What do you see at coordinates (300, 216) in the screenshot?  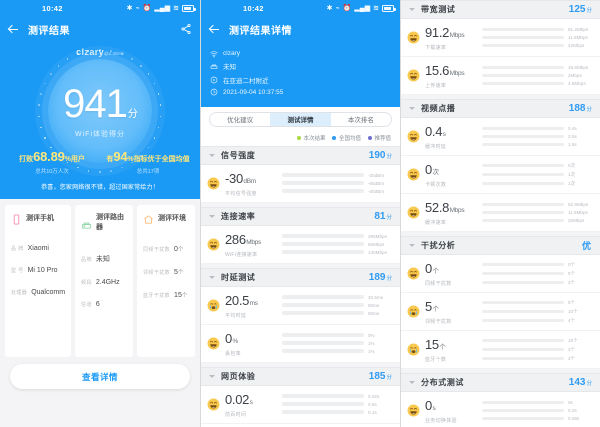 I see `section-header: 连接速率 81分` at bounding box center [300, 216].